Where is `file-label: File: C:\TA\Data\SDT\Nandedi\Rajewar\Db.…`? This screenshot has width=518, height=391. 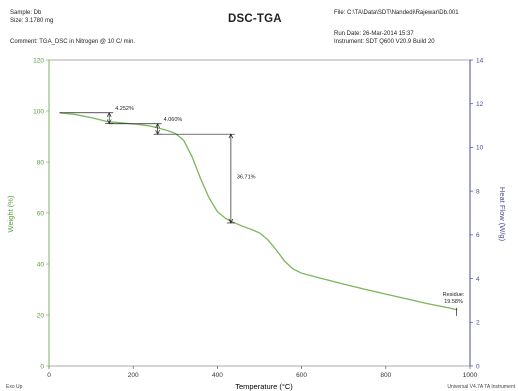
file-label: File: C:\TA\Data\SDT\Nandedi\Rajewar\Db.… is located at coordinates (396, 13).